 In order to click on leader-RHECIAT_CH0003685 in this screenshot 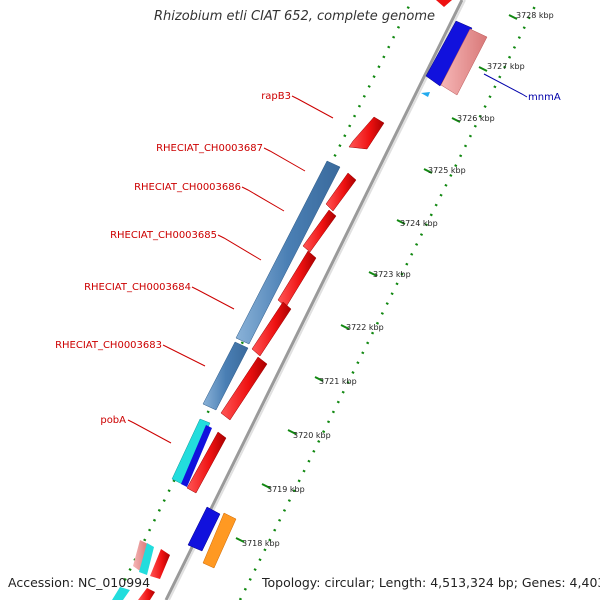, I will do `click(239, 247)`.